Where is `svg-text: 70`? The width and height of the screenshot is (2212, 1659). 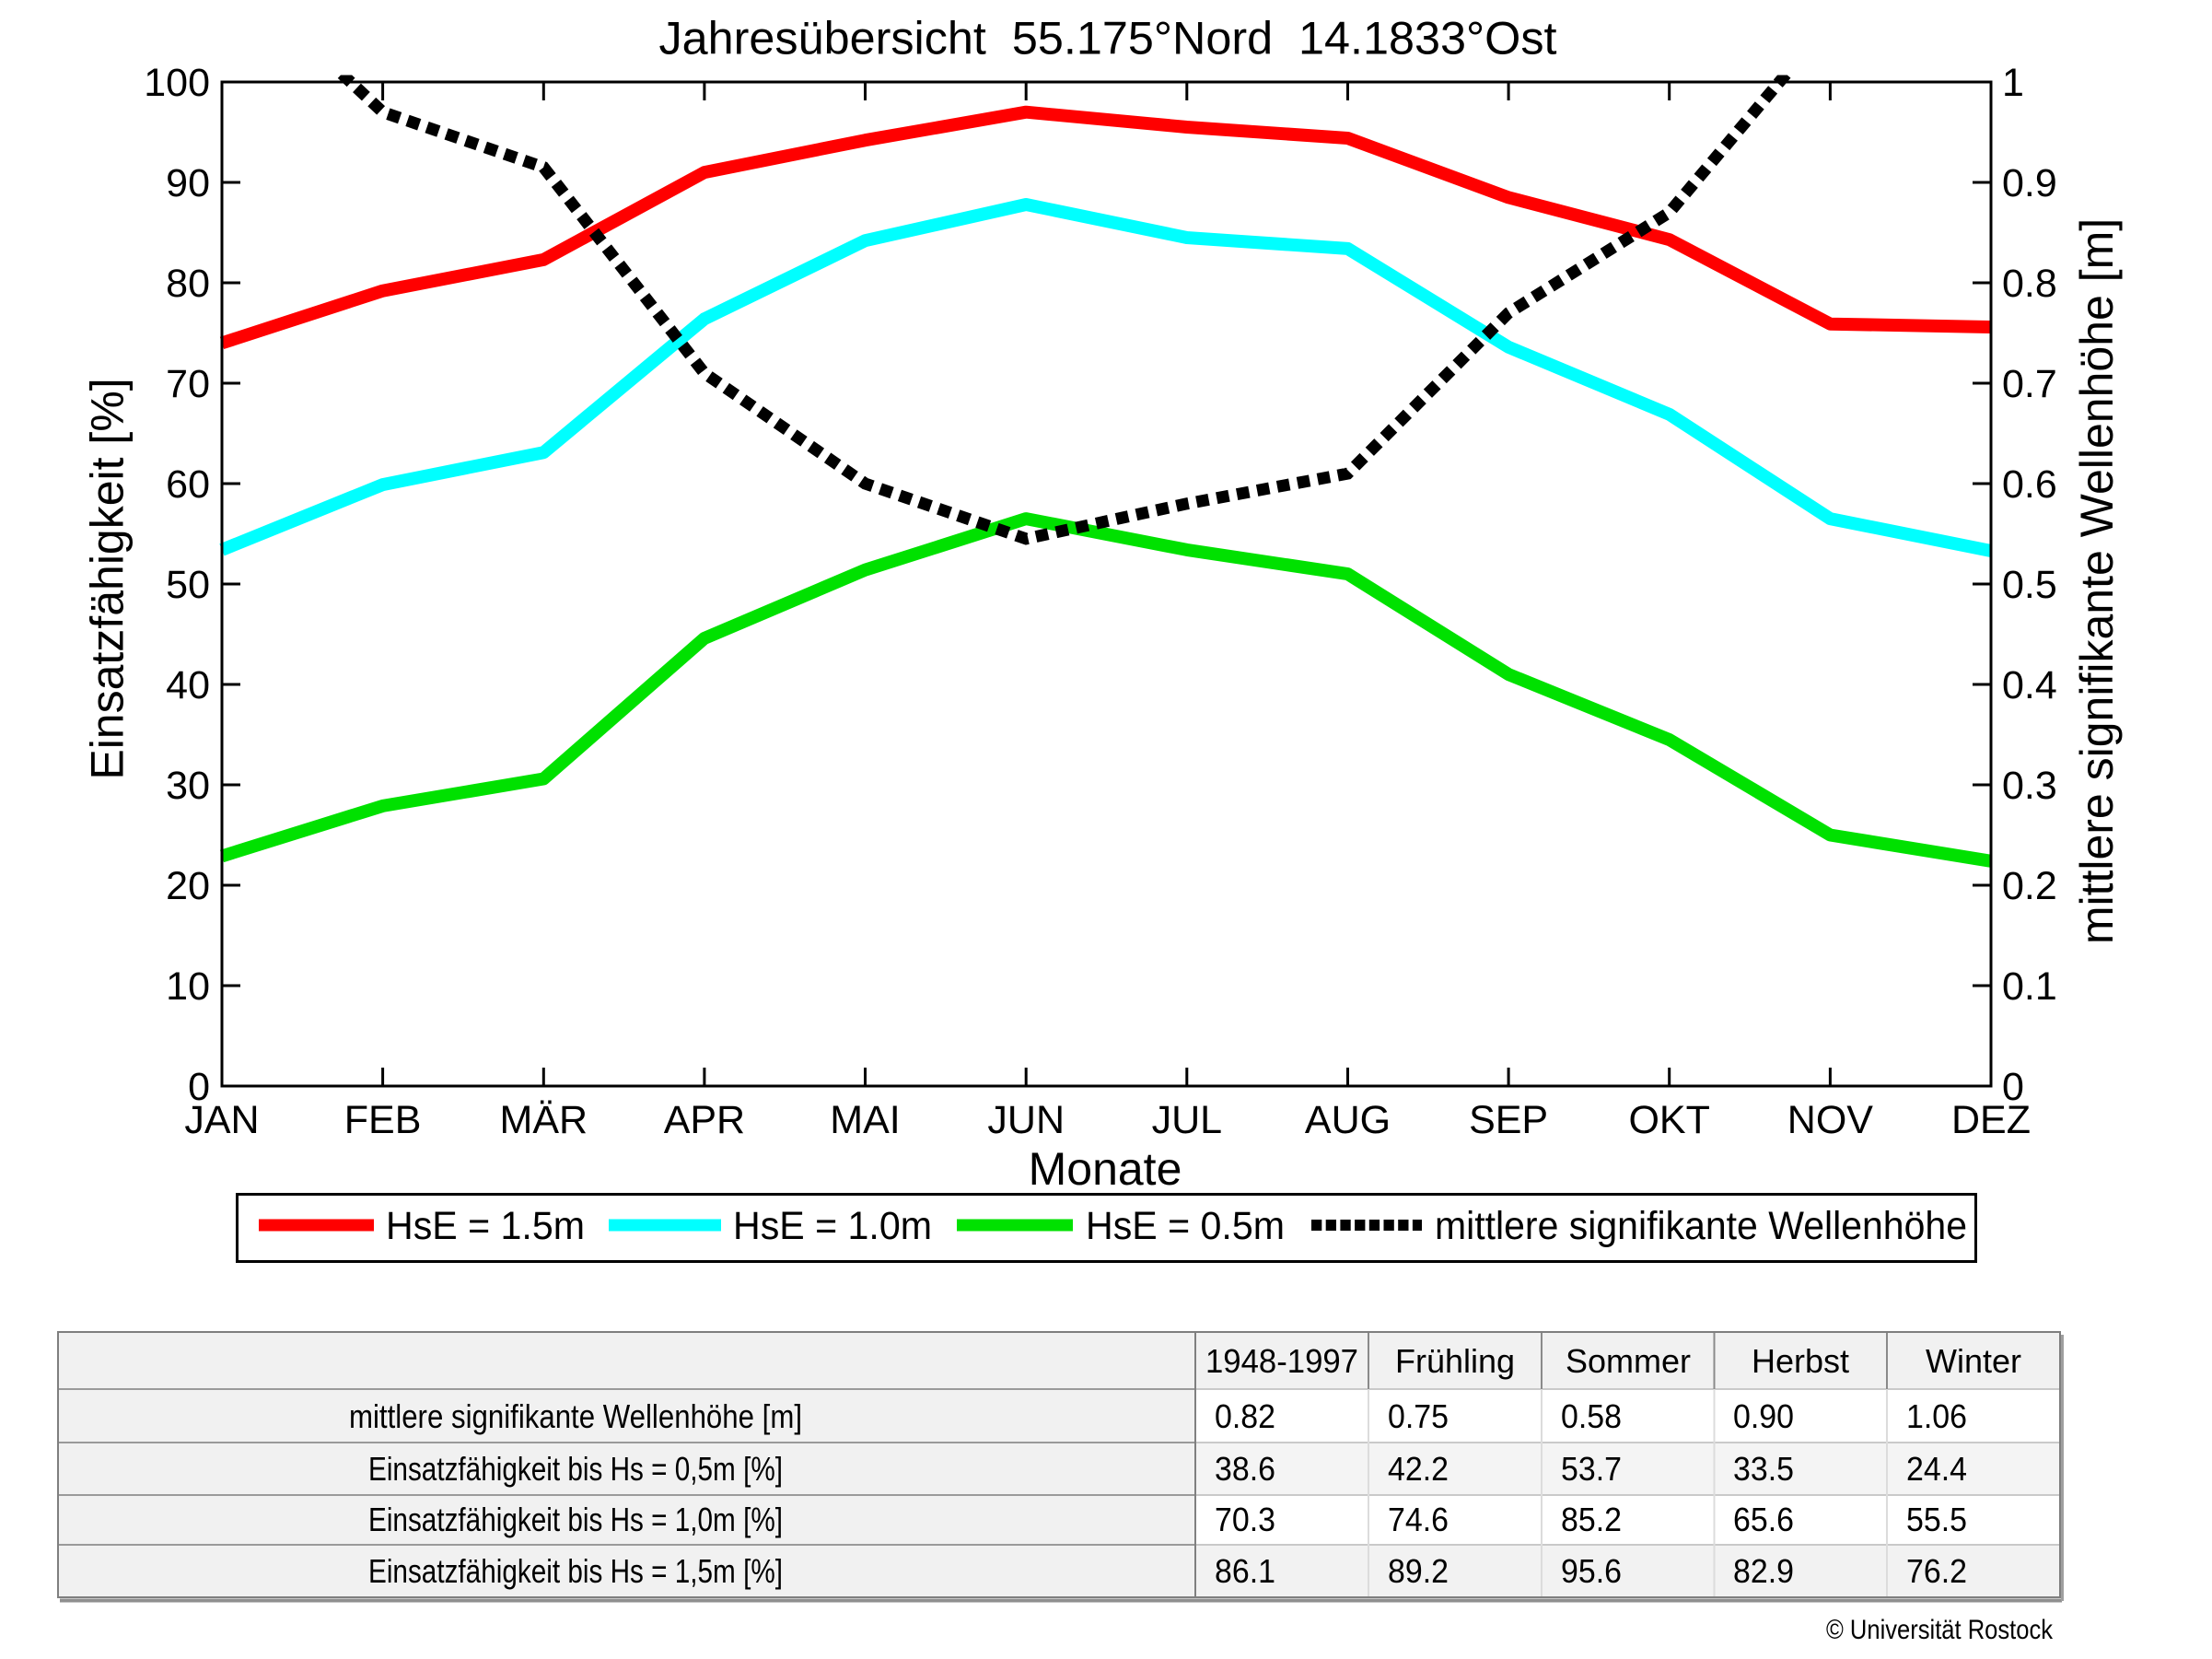 svg-text: 70 is located at coordinates (188, 384).